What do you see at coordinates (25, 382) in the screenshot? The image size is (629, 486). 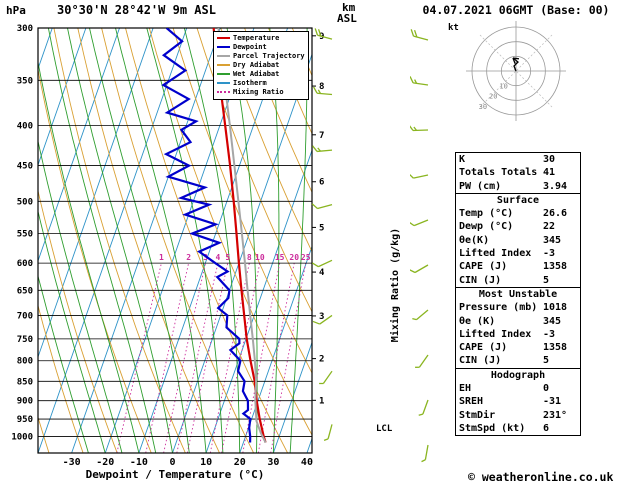 I see `pressure-tick-label: 850` at bounding box center [25, 382].